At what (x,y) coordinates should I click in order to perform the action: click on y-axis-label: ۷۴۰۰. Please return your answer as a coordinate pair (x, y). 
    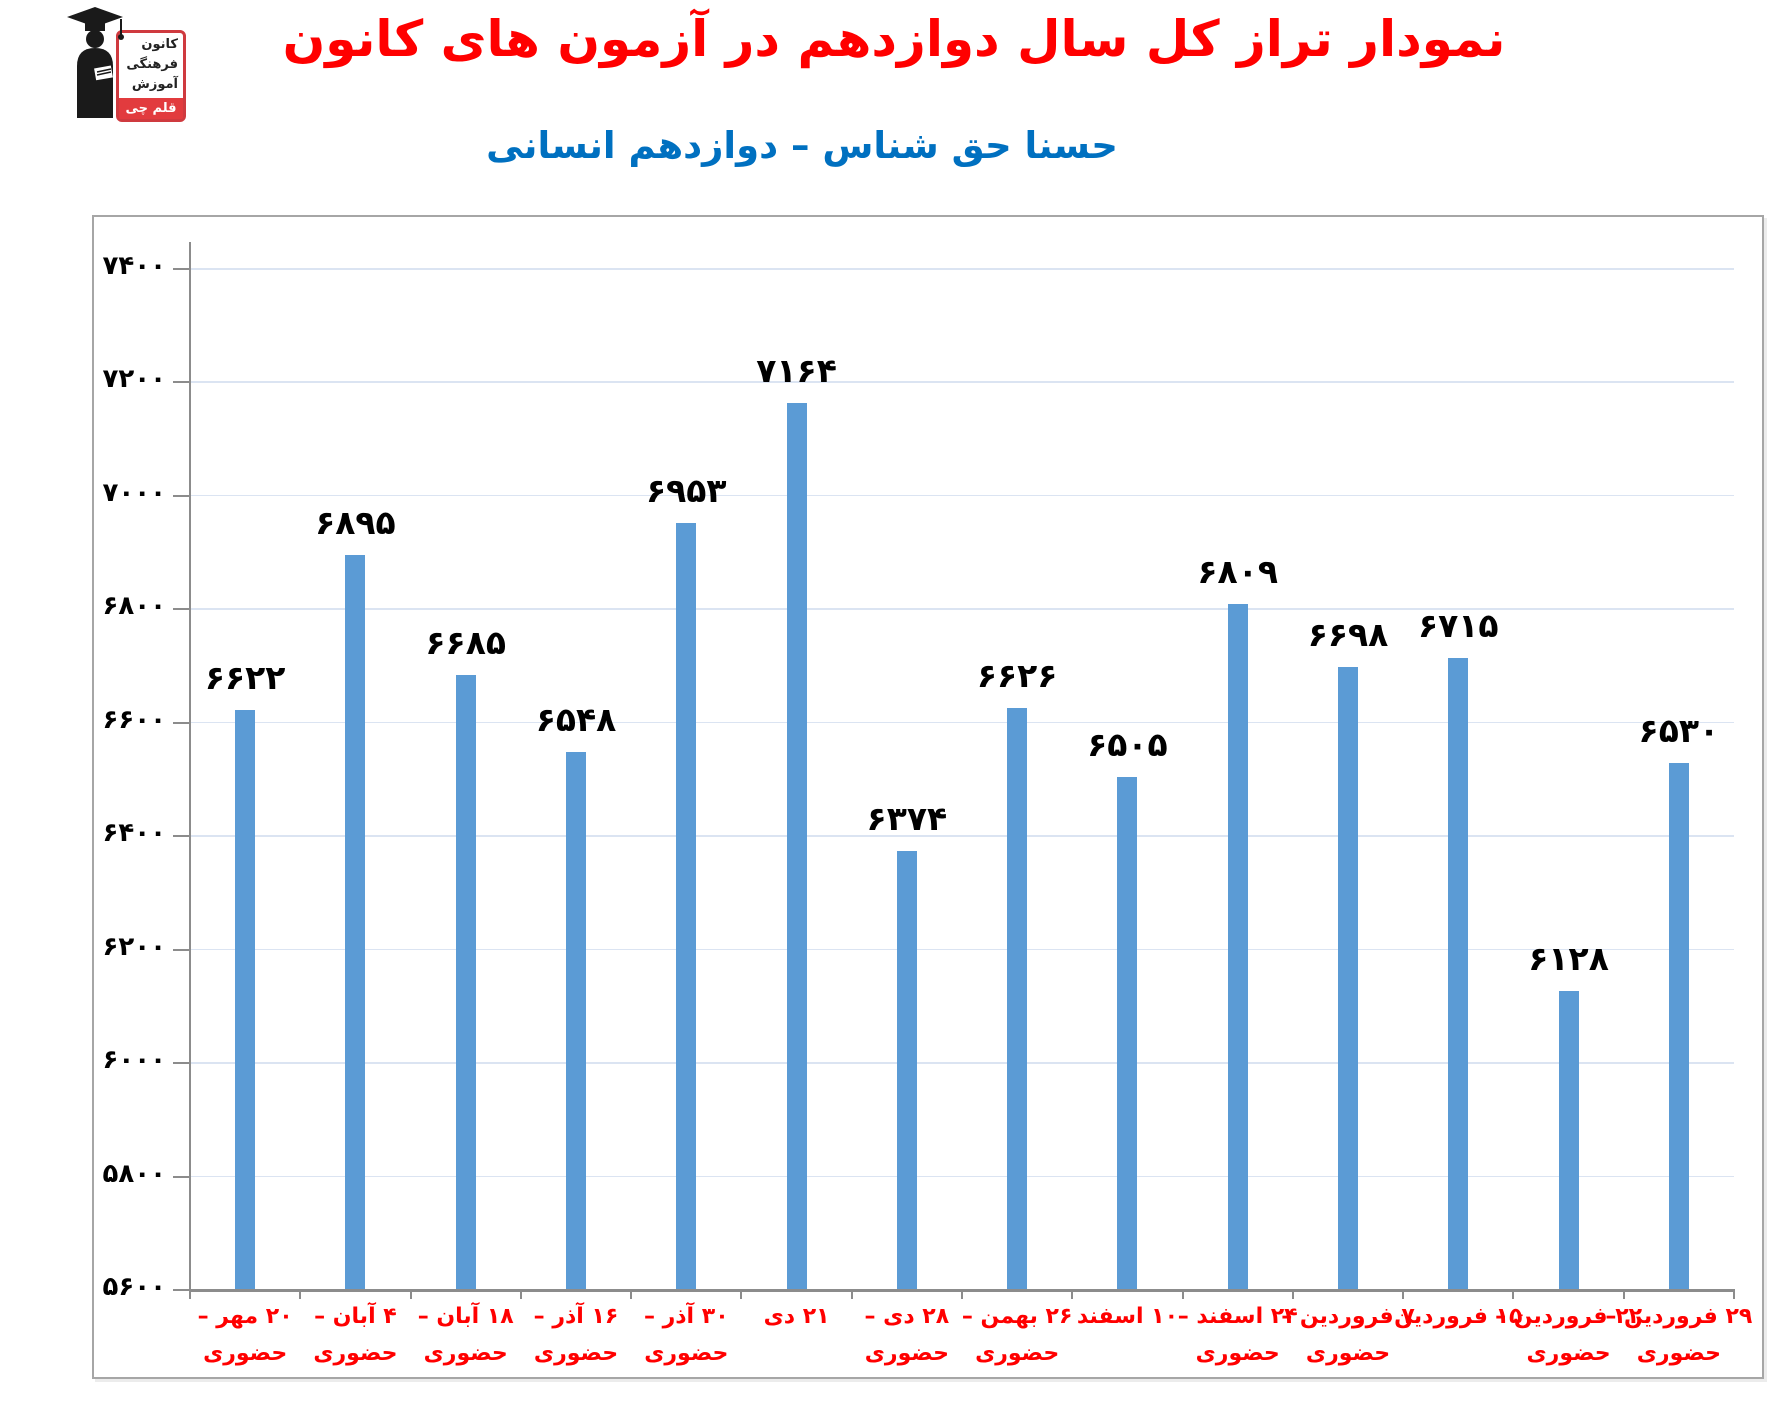
    Looking at the image, I should click on (134, 266).